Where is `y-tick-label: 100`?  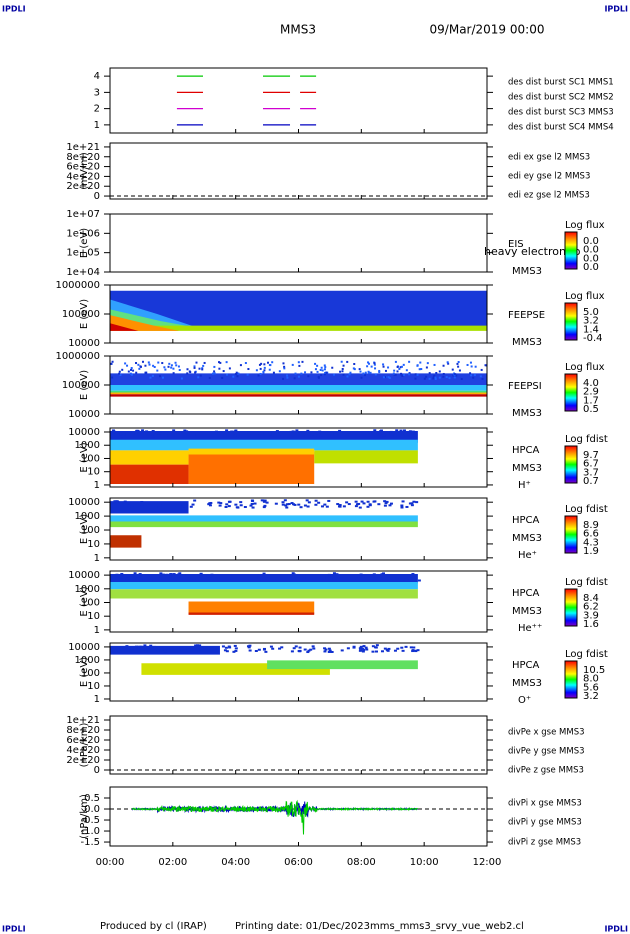
y-tick-label: 100 is located at coordinates (90, 673).